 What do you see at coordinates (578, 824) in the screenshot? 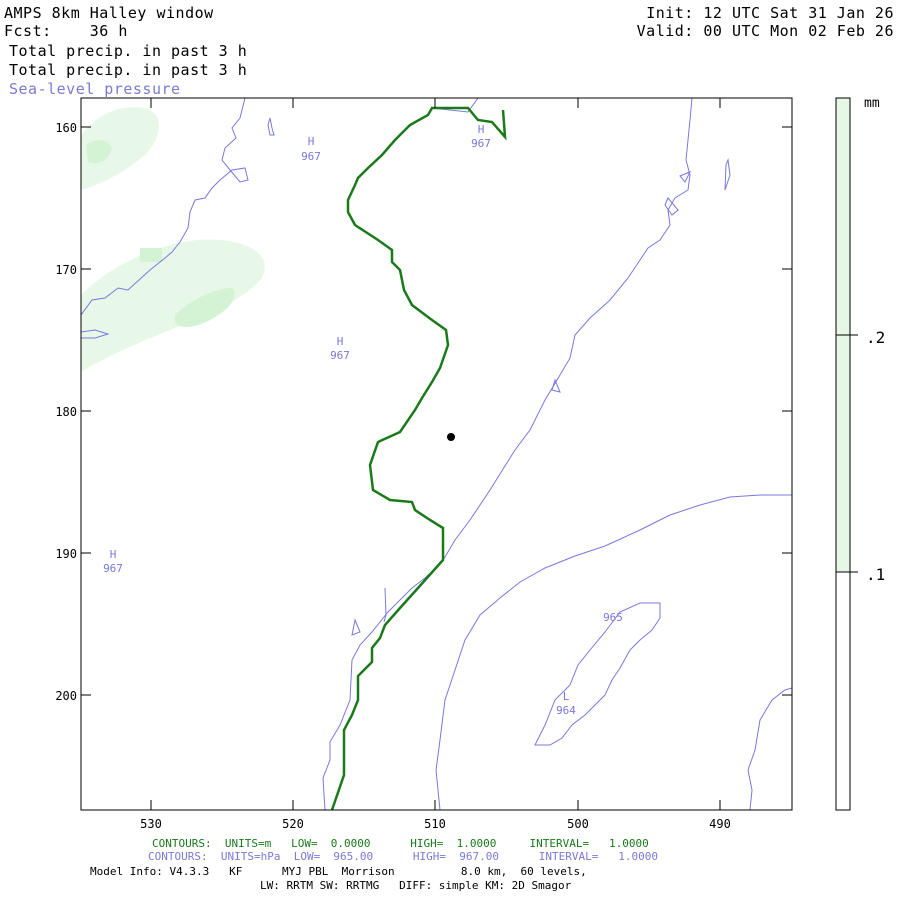
I see `x-tick-label: 500` at bounding box center [578, 824].